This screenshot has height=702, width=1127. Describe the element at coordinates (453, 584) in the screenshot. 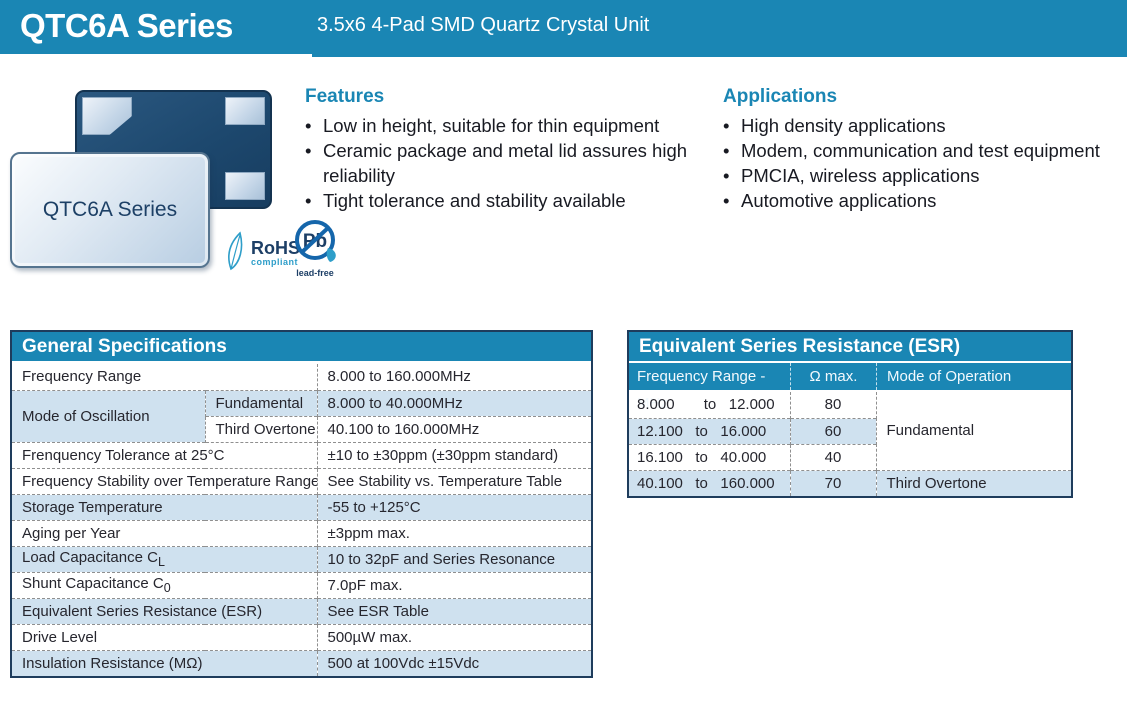

I see `spec-value: 7.0pF max.` at that location.